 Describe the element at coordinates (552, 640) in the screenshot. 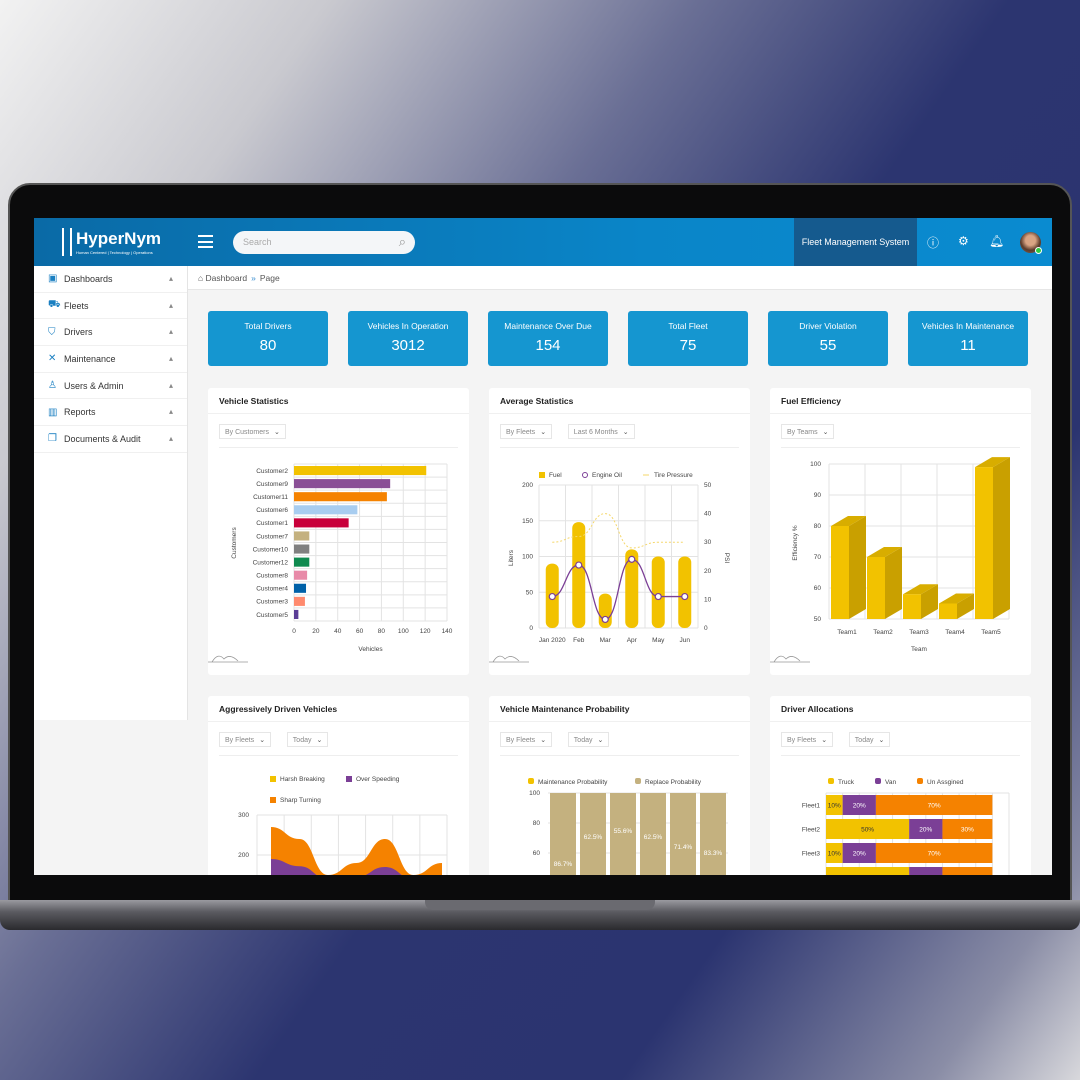

I see `x-tick-label: Jan 2020` at that location.